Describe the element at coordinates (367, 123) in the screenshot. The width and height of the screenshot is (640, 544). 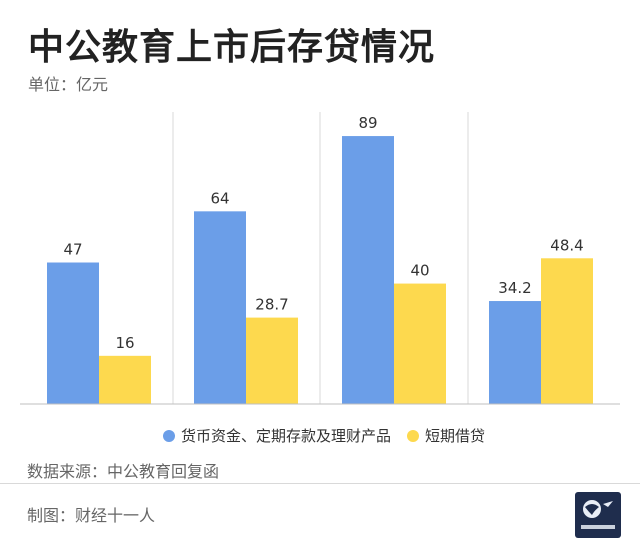
I see `data-label-s1-g3: 89` at that location.